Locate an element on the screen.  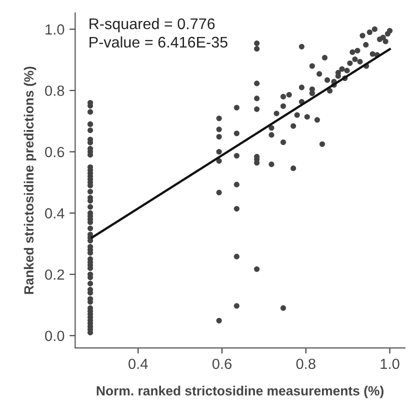
y-tick-label: 0.0 is located at coordinates (54, 336).